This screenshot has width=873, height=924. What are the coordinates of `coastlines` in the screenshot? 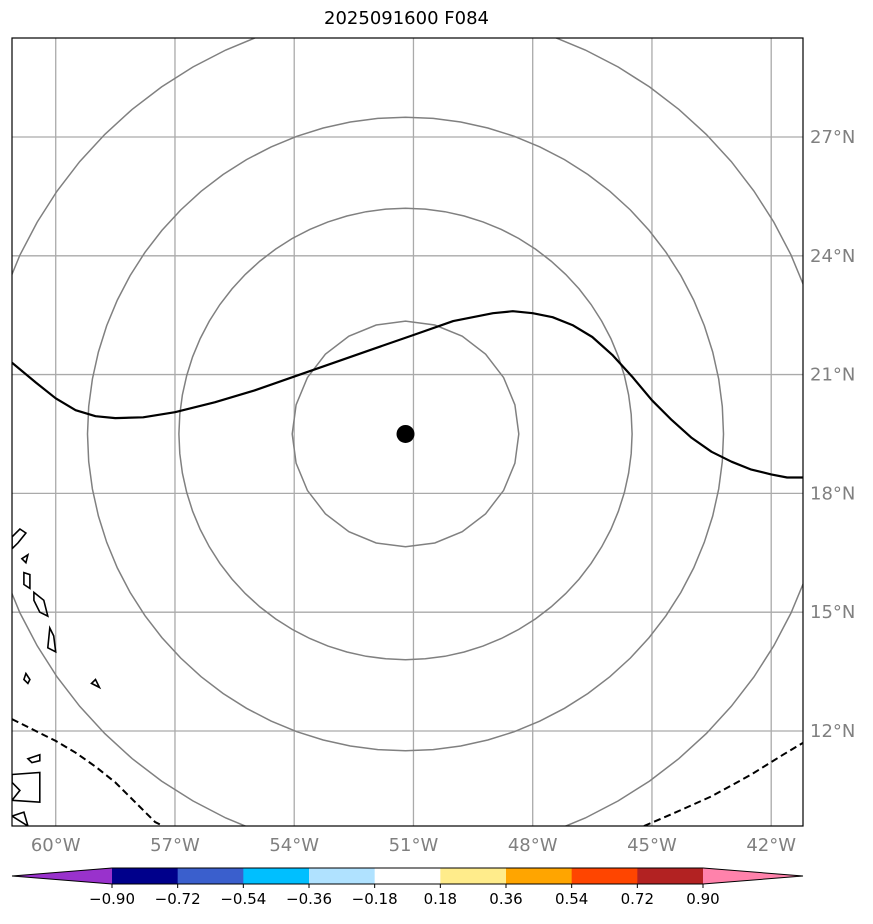 It's located at (57, 676).